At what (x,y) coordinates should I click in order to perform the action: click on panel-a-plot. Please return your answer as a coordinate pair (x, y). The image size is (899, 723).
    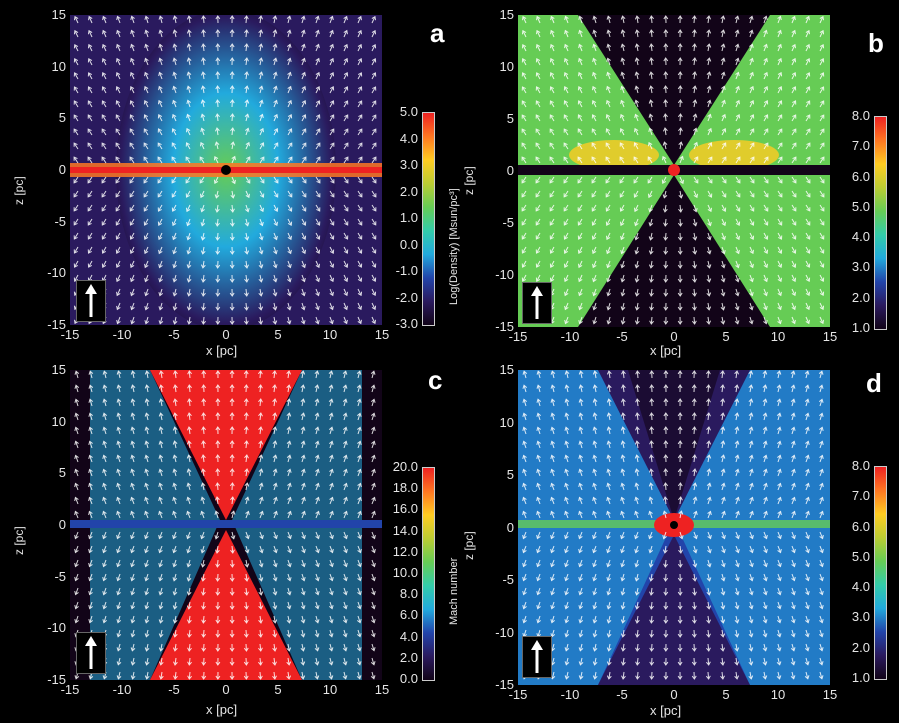
    Looking at the image, I should click on (226, 170).